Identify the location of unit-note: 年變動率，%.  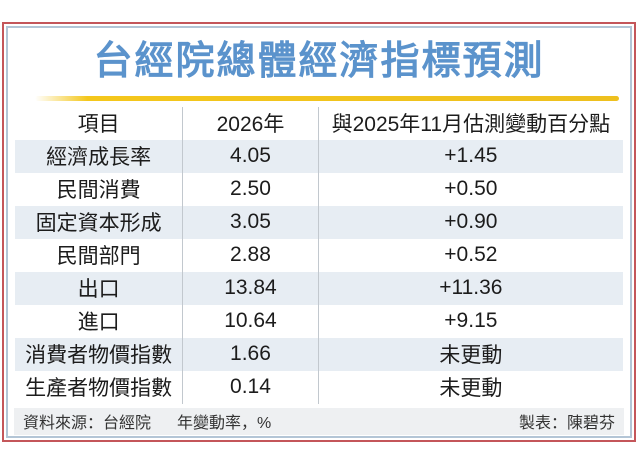
(224, 424).